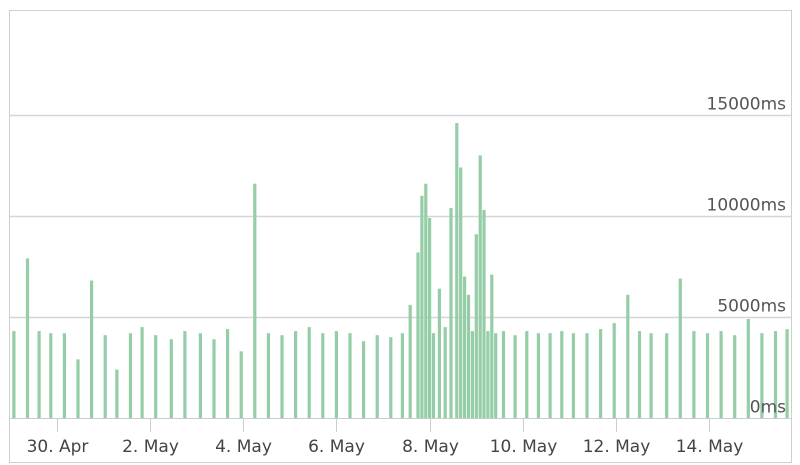 The width and height of the screenshot is (800, 465). What do you see at coordinates (747, 206) in the screenshot?
I see `y-tick-label: 10000ms` at bounding box center [747, 206].